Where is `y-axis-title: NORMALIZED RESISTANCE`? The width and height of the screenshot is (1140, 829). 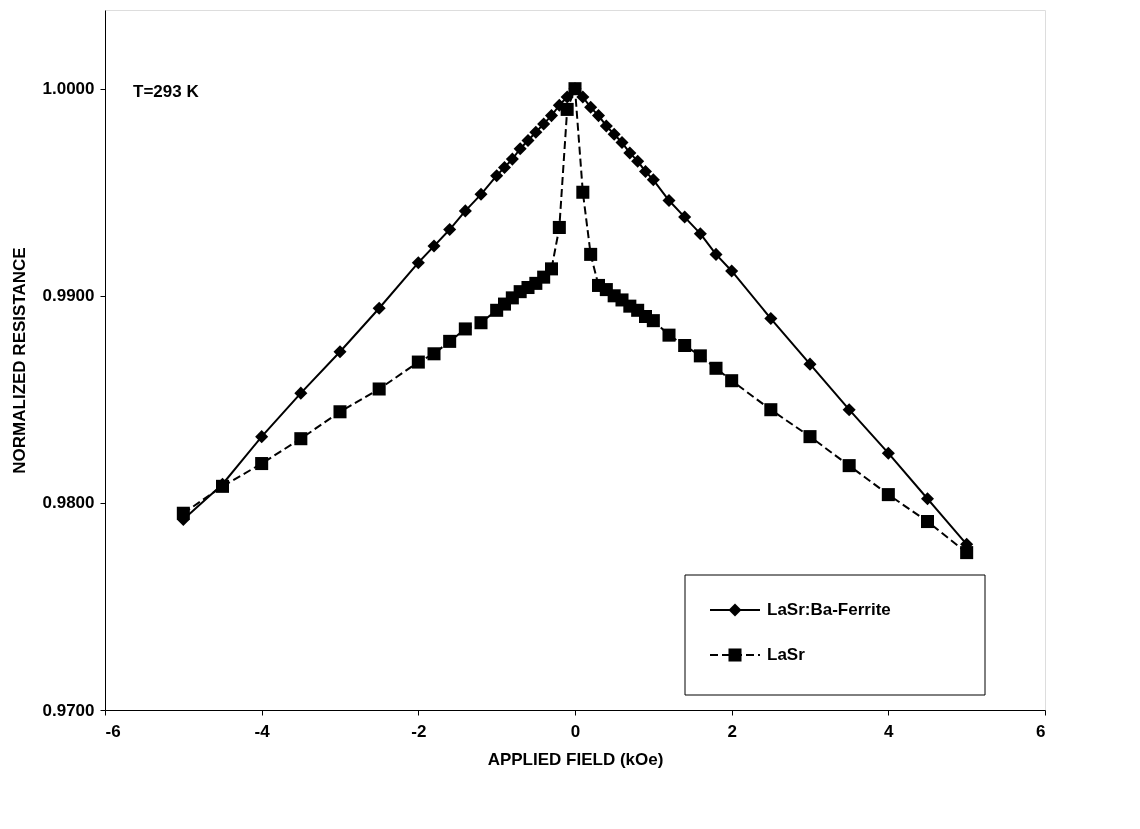
y-axis-title: NORMALIZED RESISTANCE is located at coordinates (19, 360).